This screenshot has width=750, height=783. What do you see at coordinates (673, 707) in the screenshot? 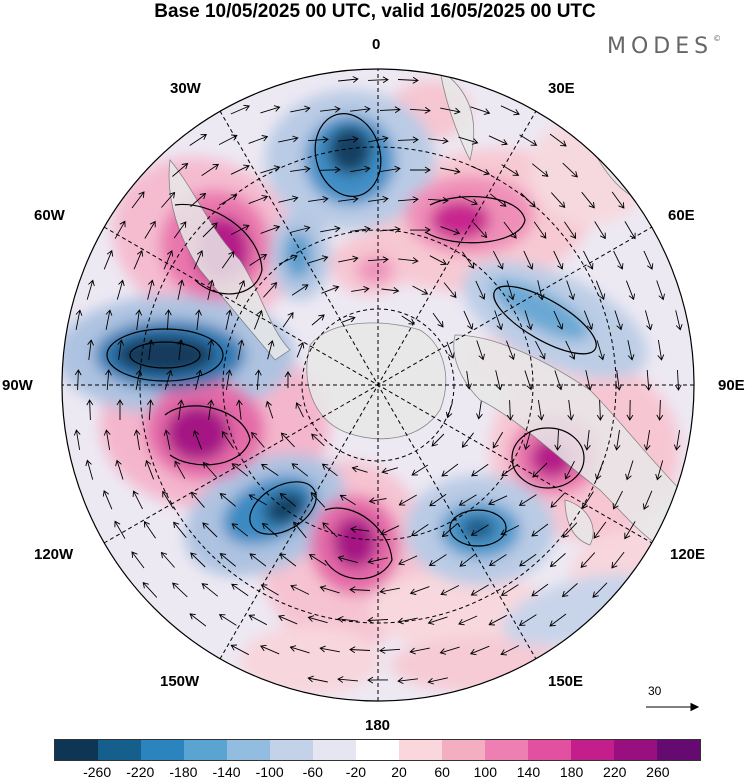
I see `reference-vector-arrow` at bounding box center [673, 707].